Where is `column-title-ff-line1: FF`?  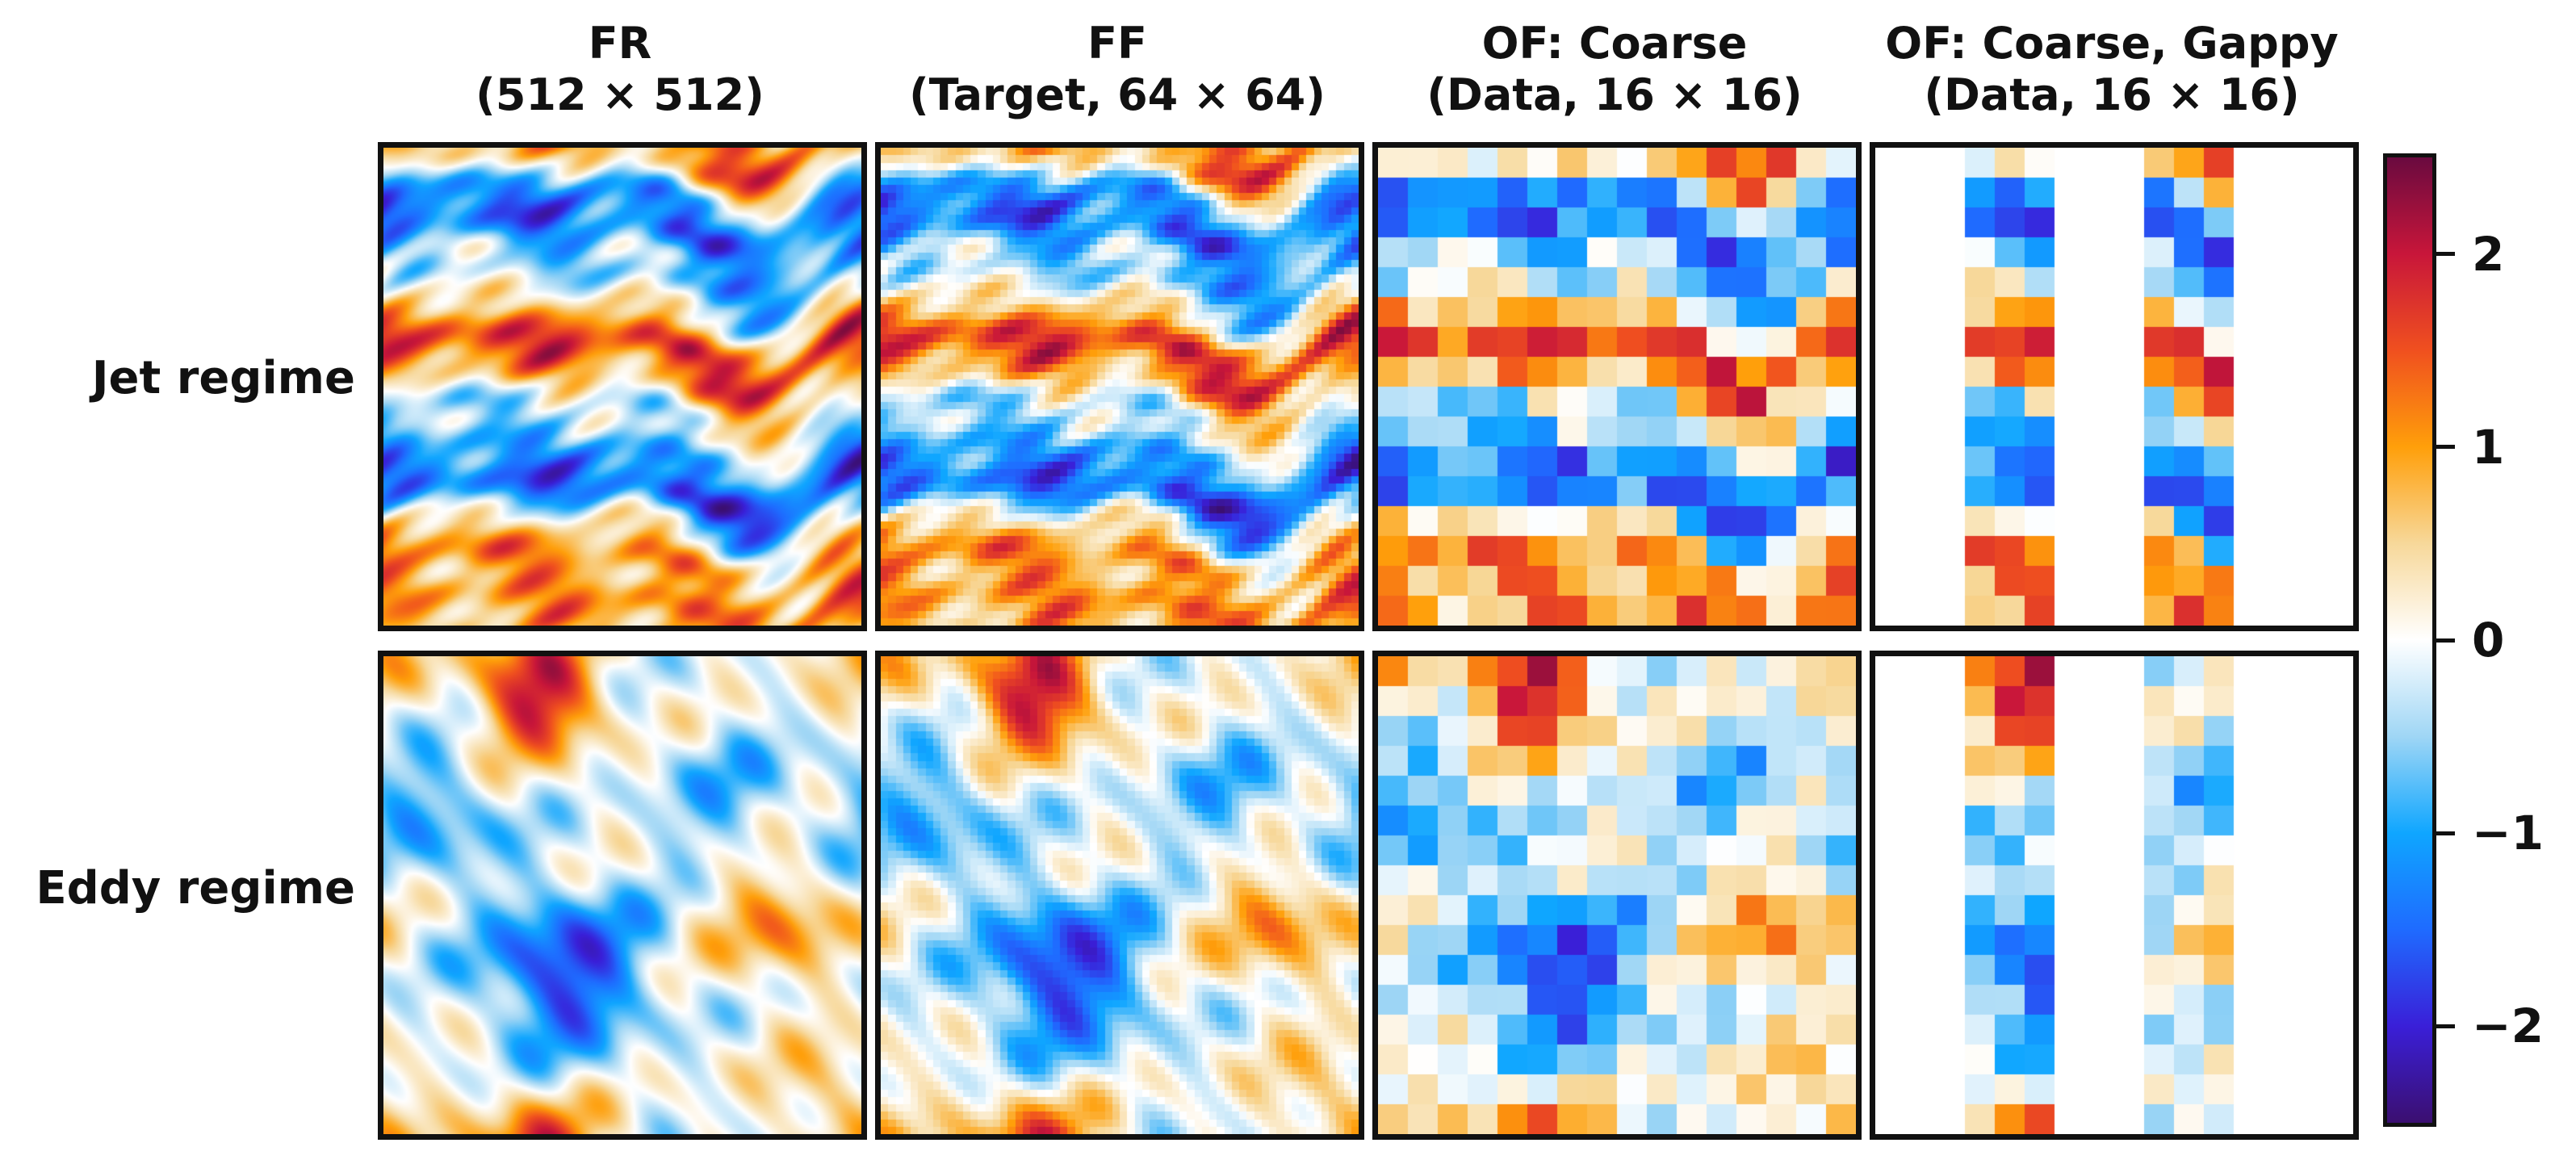
column-title-ff-line1: FF is located at coordinates (1117, 43).